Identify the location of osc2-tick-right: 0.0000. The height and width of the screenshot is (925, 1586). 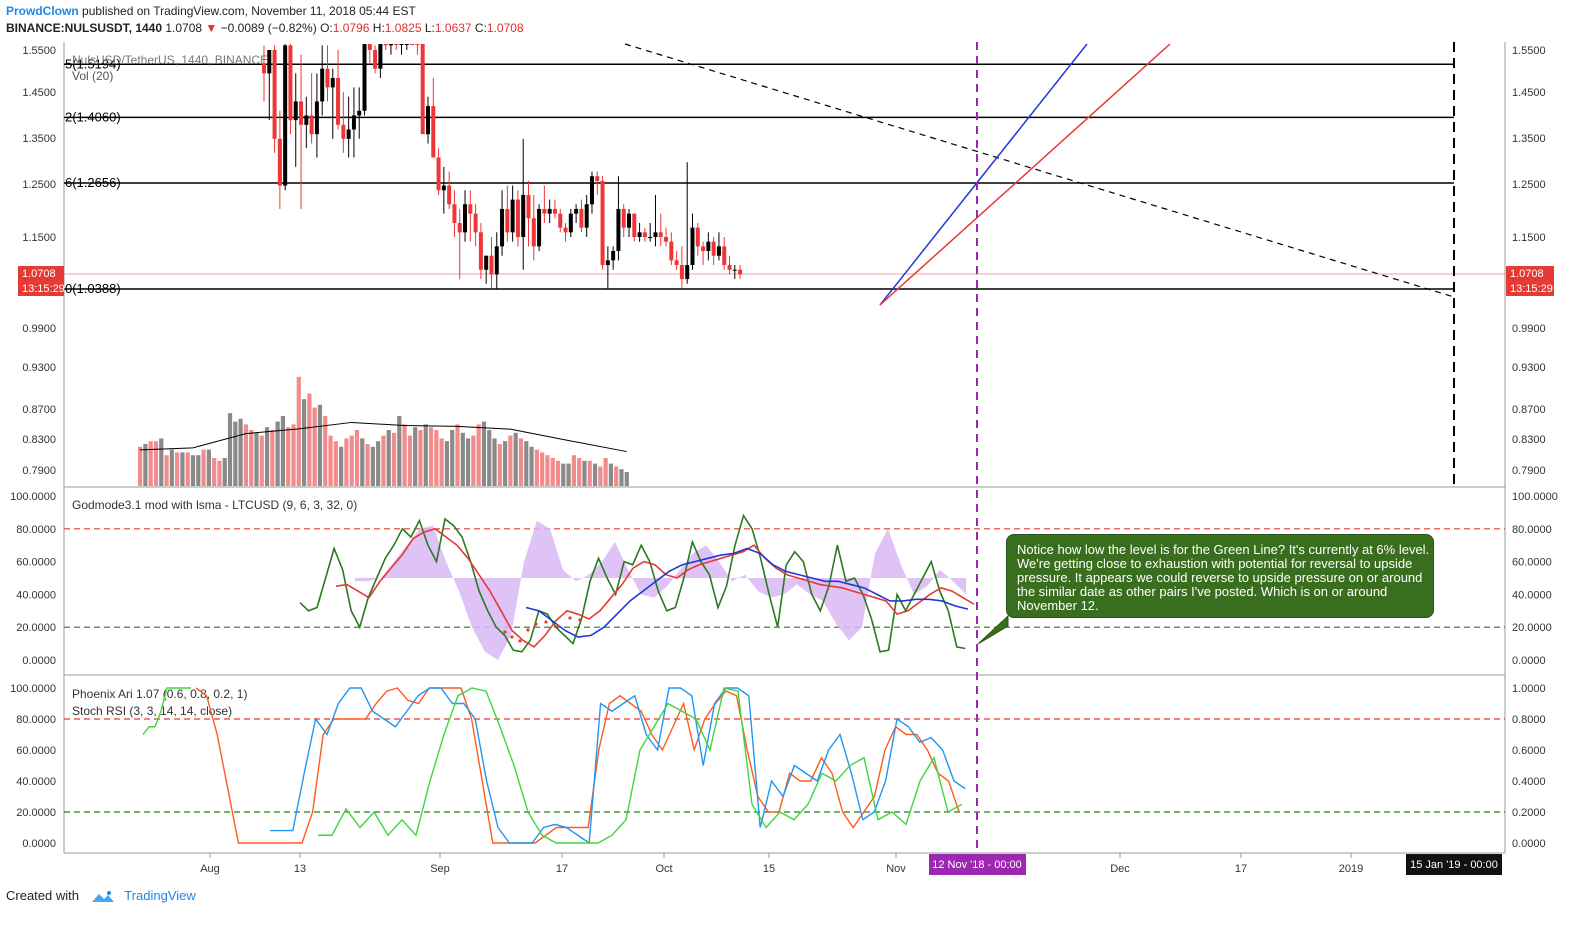
(1529, 844).